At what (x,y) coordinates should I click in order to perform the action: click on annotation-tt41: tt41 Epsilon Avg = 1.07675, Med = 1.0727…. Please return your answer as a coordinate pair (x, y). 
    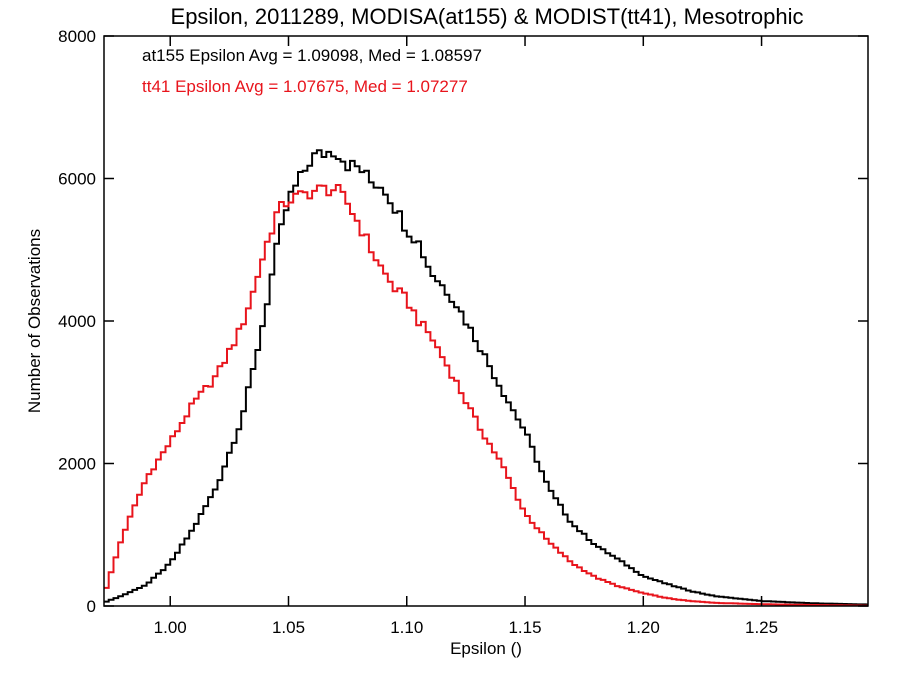
    Looking at the image, I should click on (305, 86).